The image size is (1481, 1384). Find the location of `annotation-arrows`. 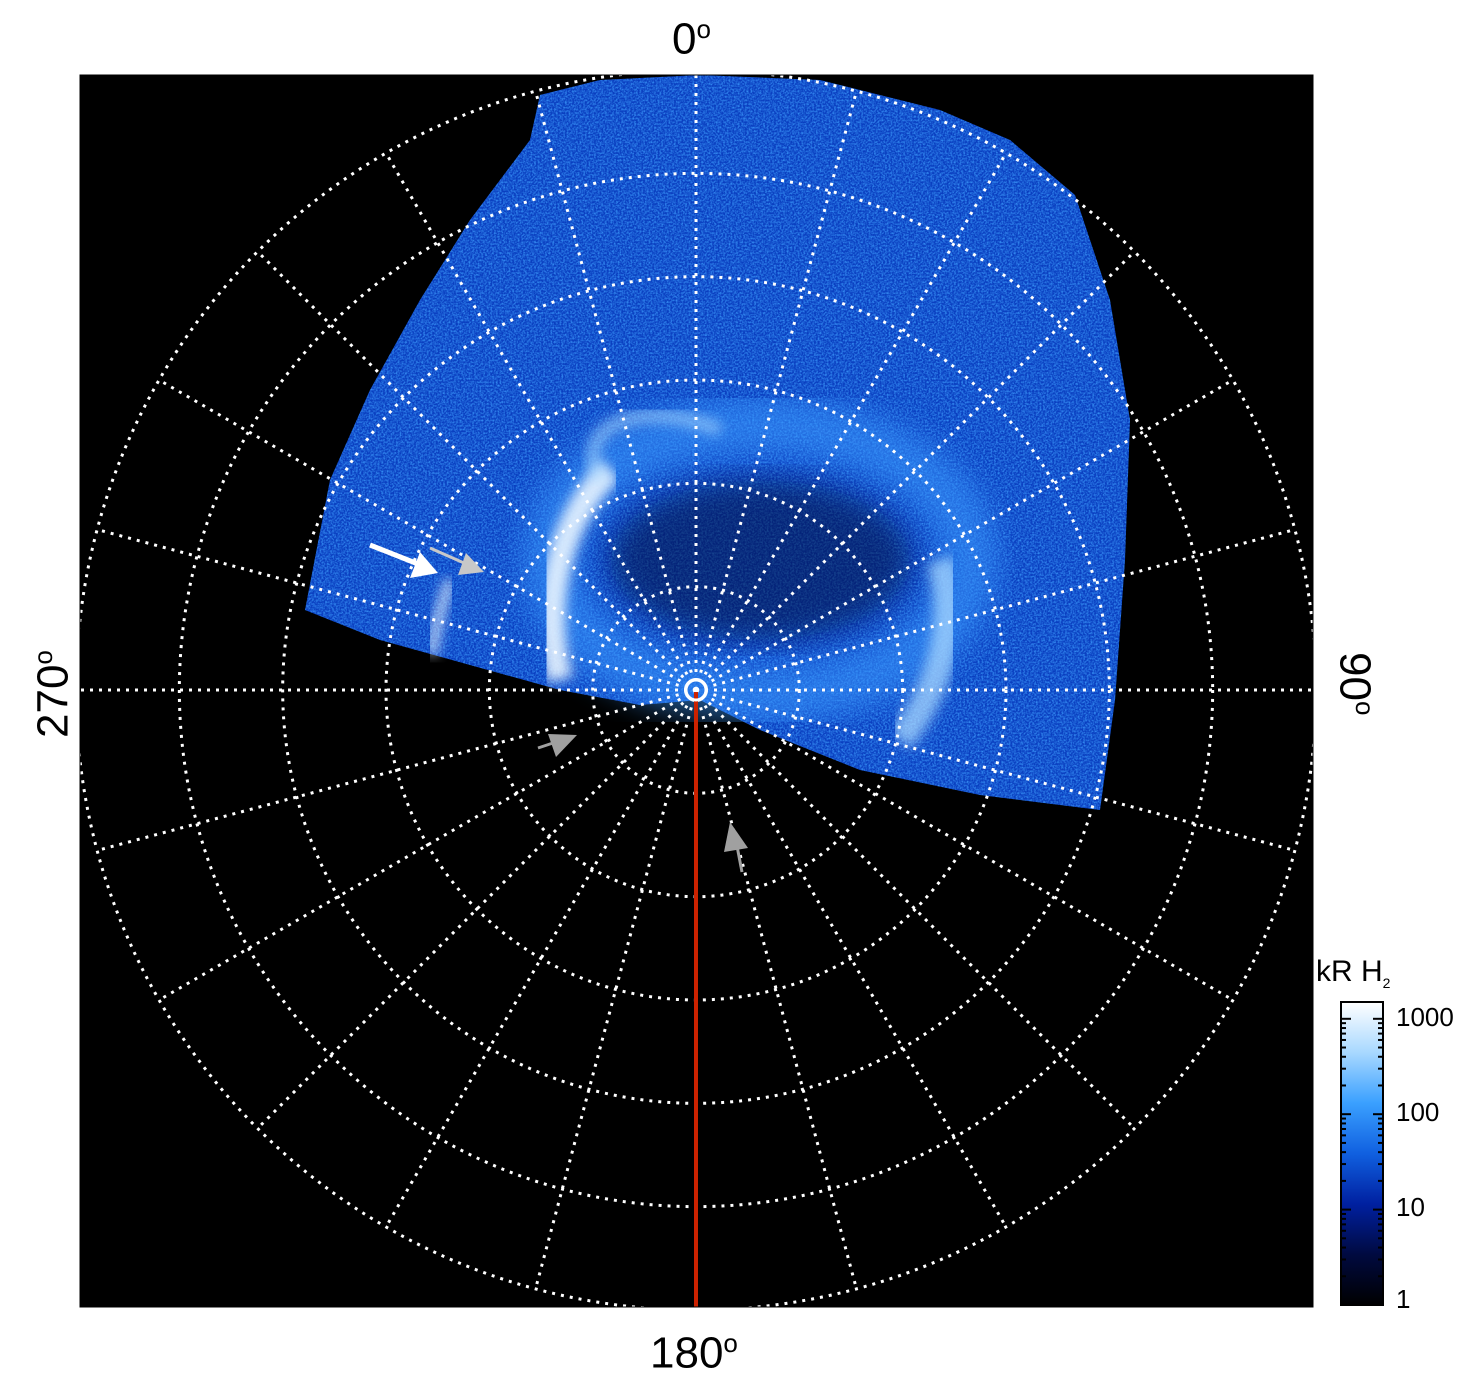

annotation-arrows is located at coordinates (558, 707).